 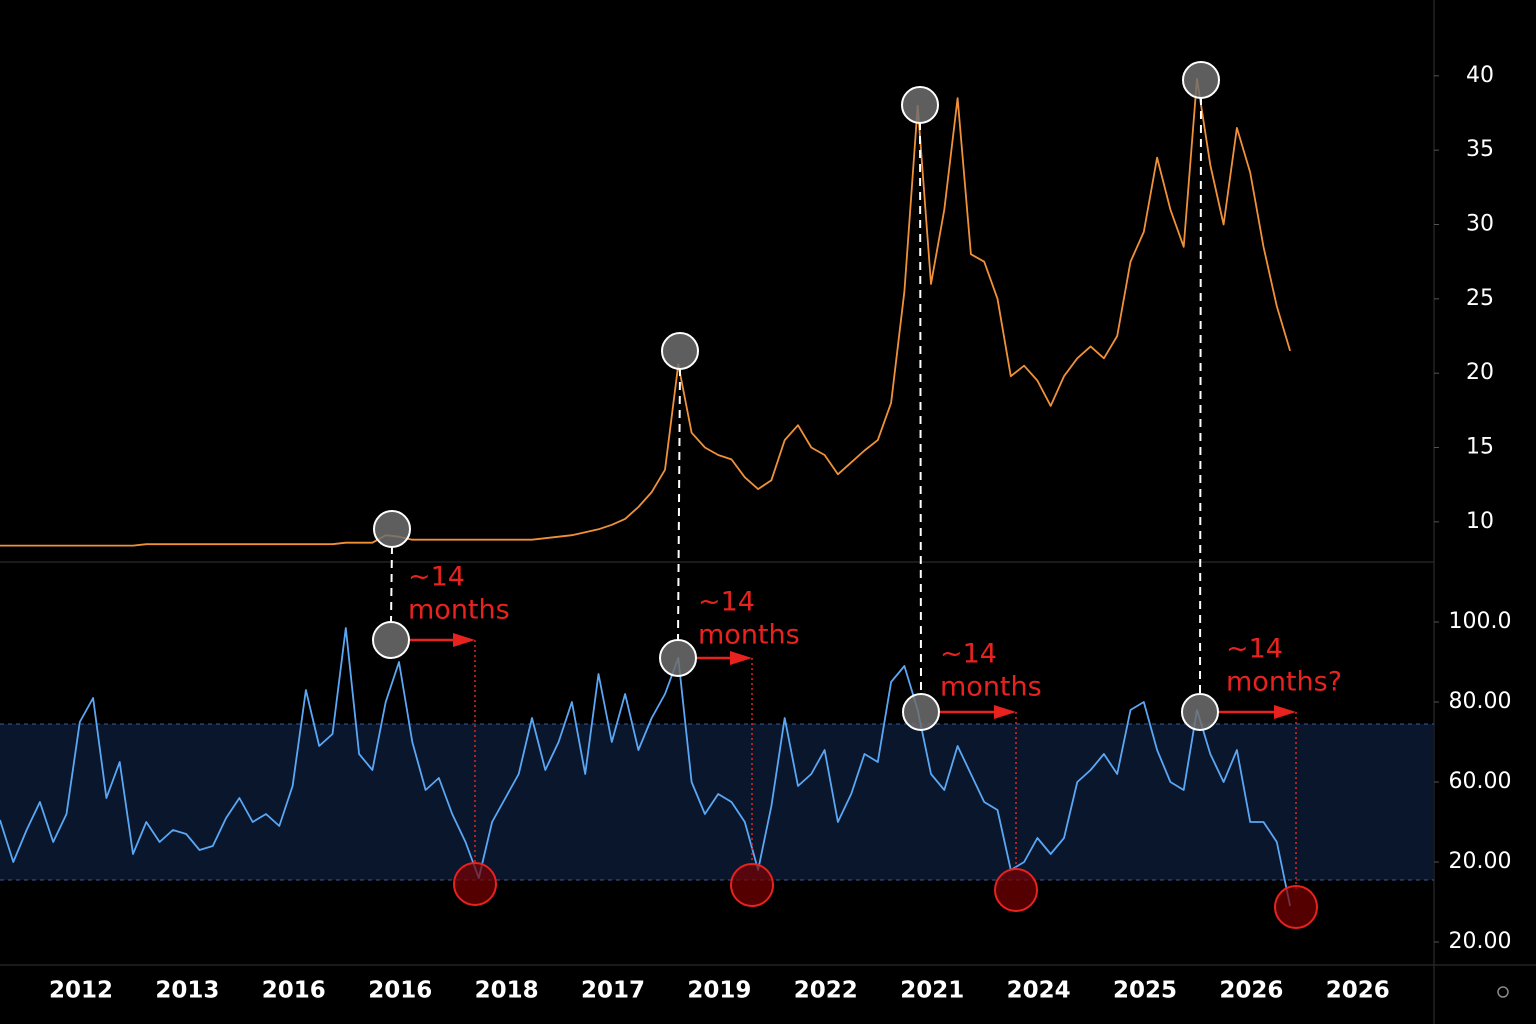 I want to click on y-tick-label: 80.00, so click(x=1480, y=701).